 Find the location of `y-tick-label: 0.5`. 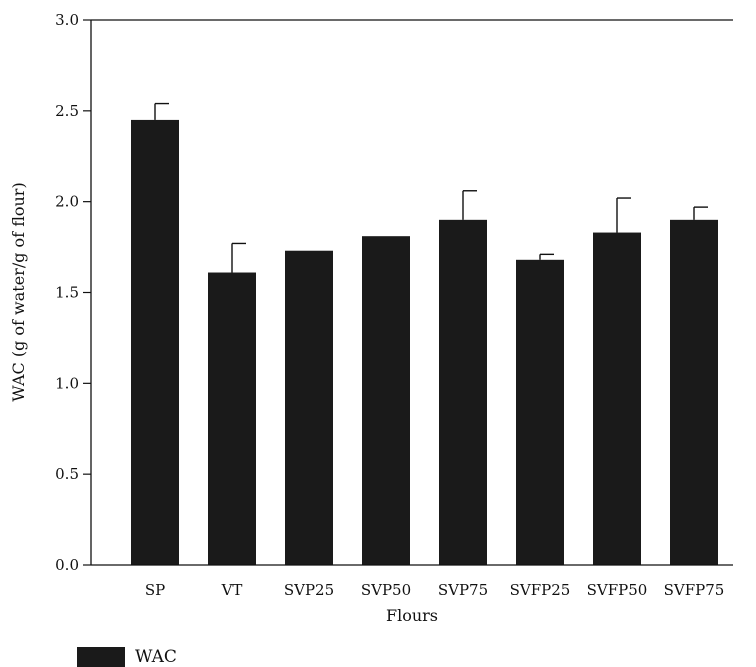

y-tick-label: 0.5 is located at coordinates (67, 474).